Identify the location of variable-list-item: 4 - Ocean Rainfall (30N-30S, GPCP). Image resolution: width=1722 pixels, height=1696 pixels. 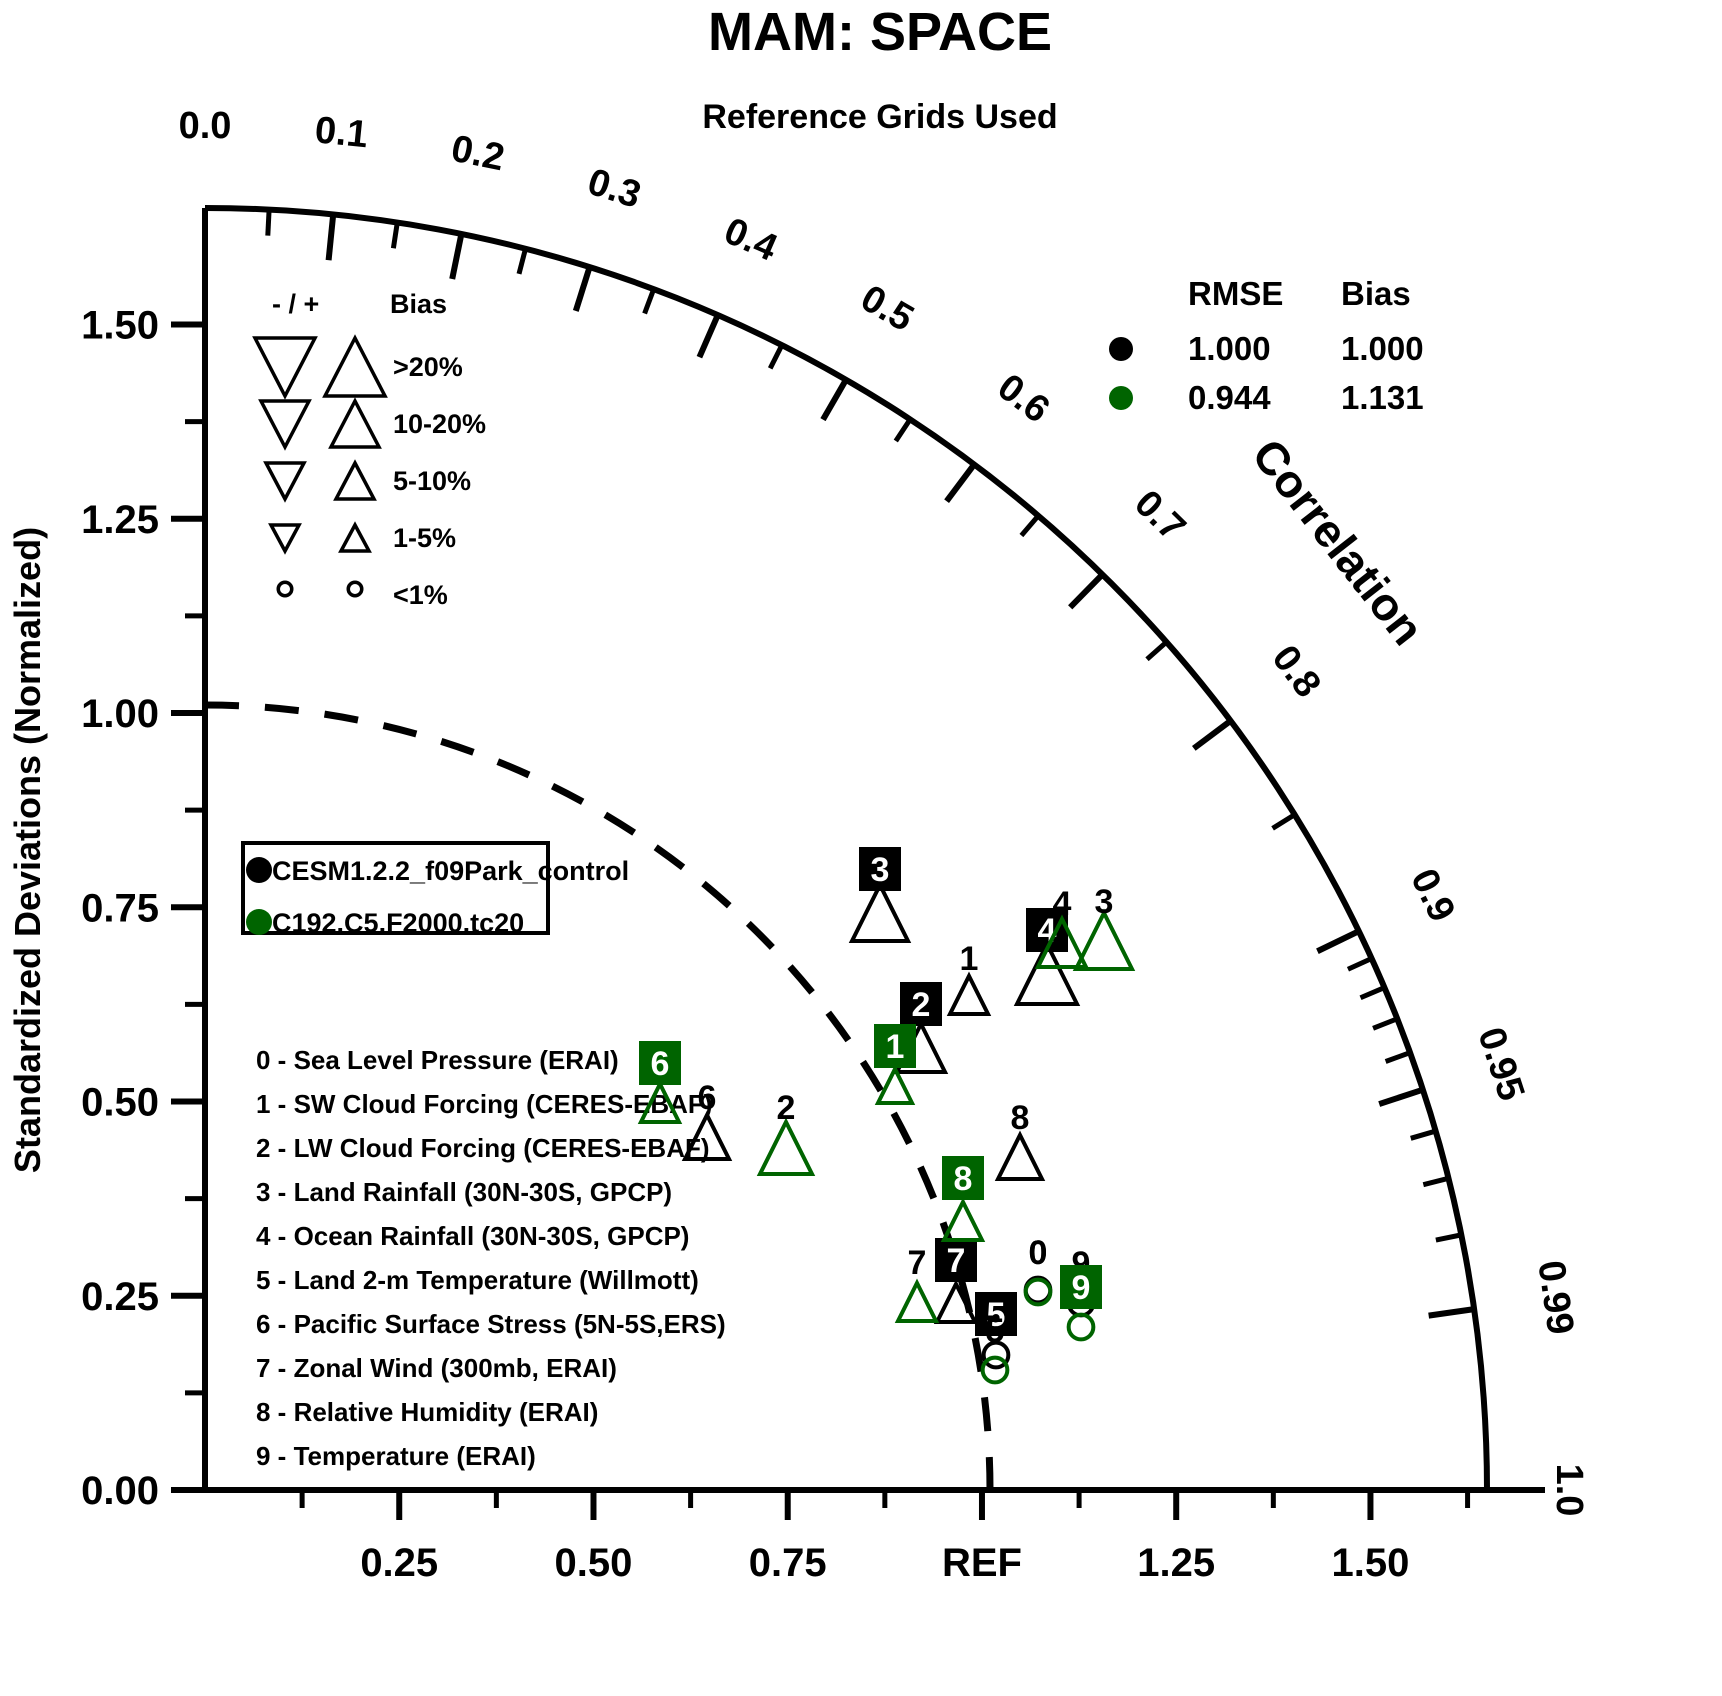
(472, 1236).